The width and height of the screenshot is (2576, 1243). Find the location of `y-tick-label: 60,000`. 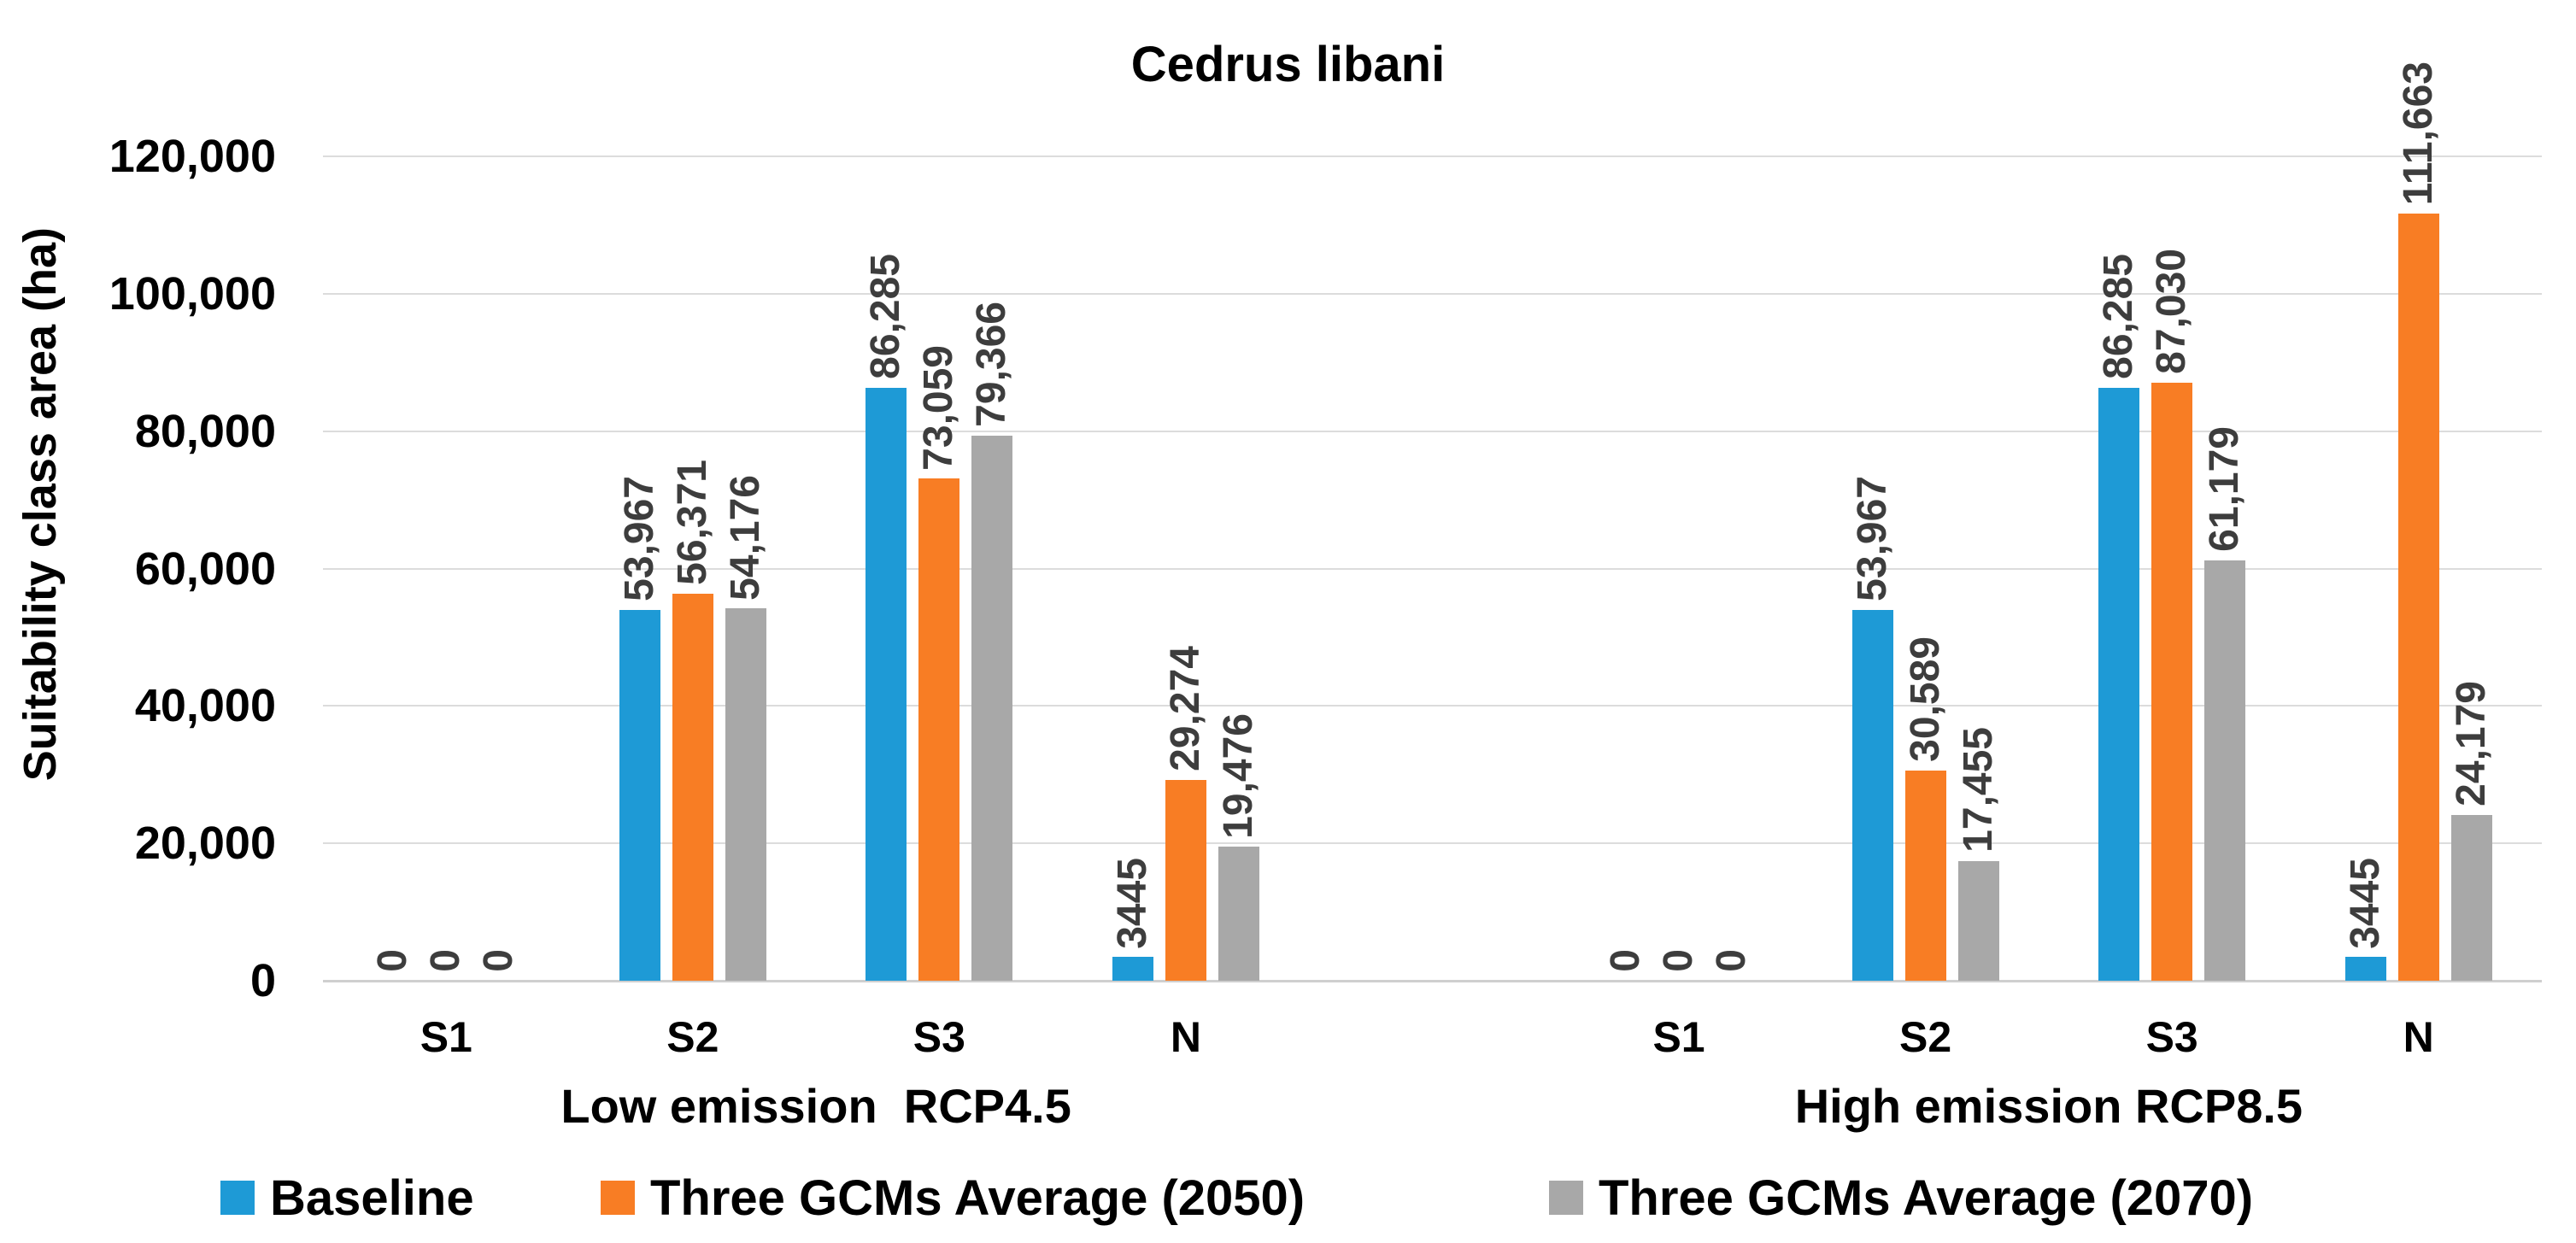

y-tick-label: 60,000 is located at coordinates (205, 568).